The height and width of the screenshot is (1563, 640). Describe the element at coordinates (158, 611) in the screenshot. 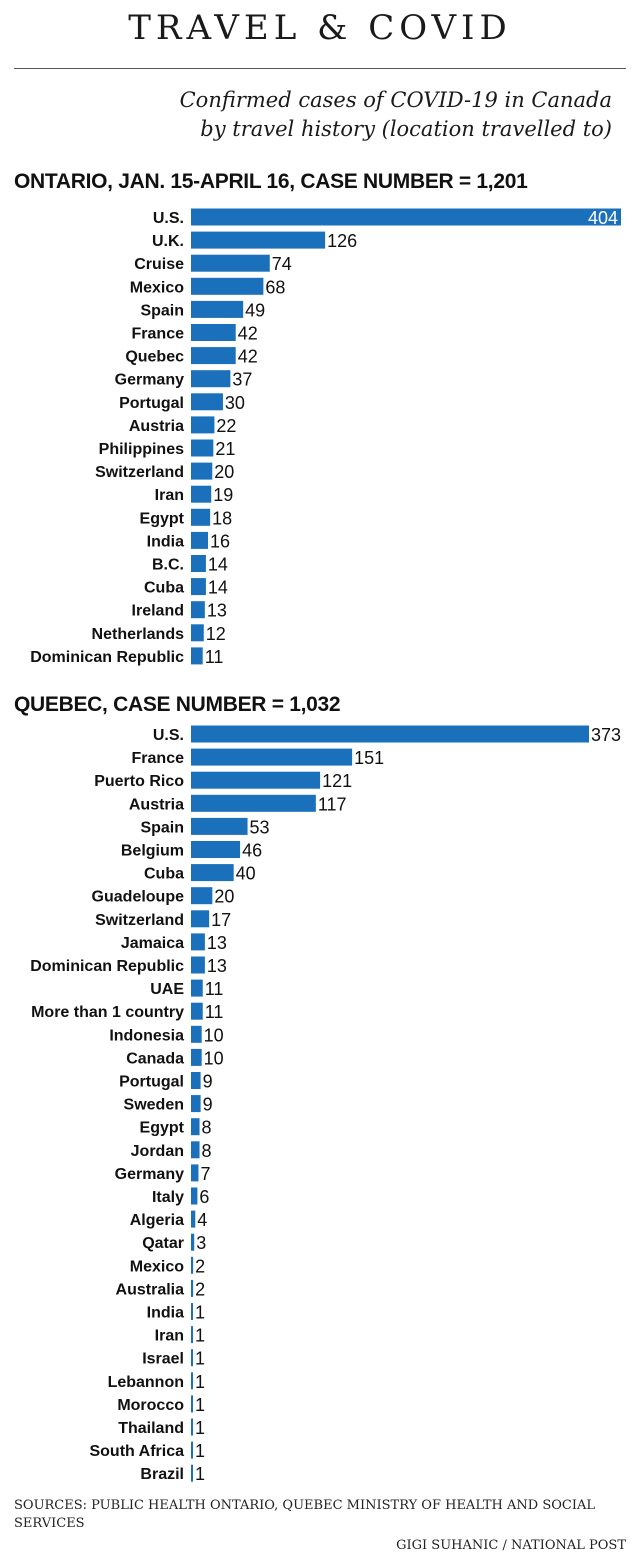

I see `ontario-category-label-ireland: Ireland` at that location.